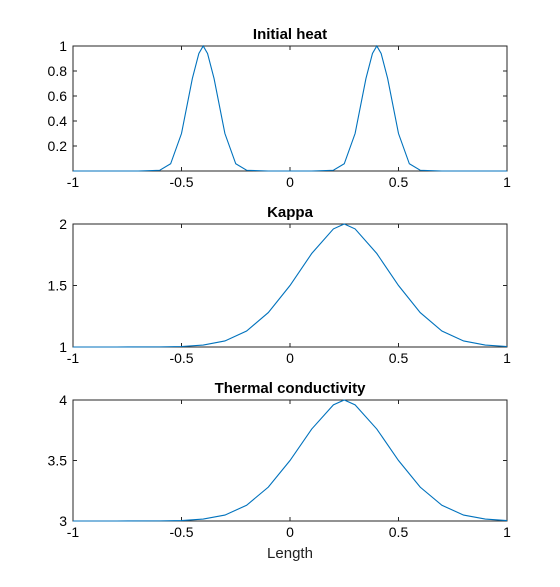 This screenshot has width=560, height=587. I want to click on y-tick-label: 0.6, so click(58, 96).